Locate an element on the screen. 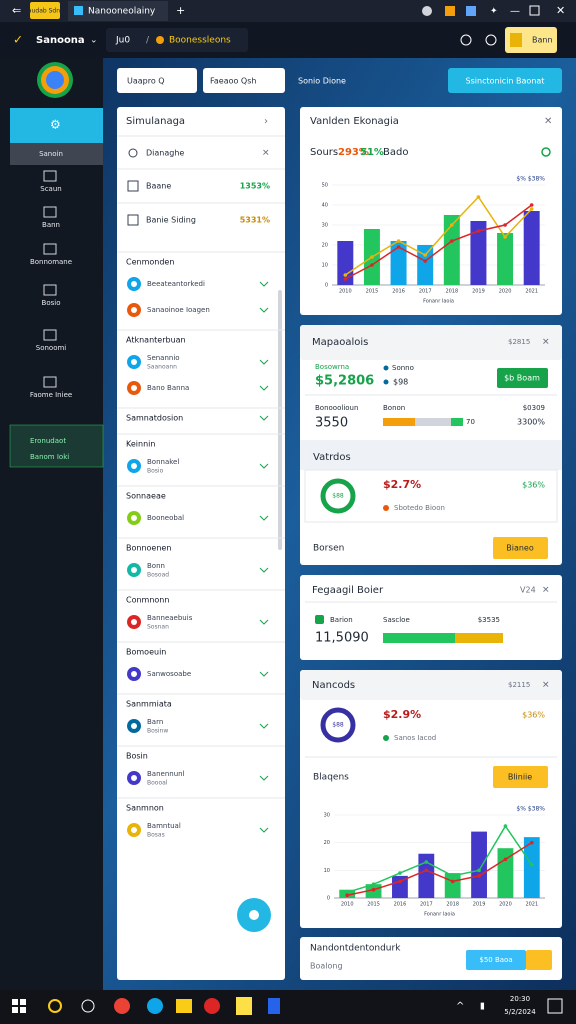  settings-icon is located at coordinates (491, 40).